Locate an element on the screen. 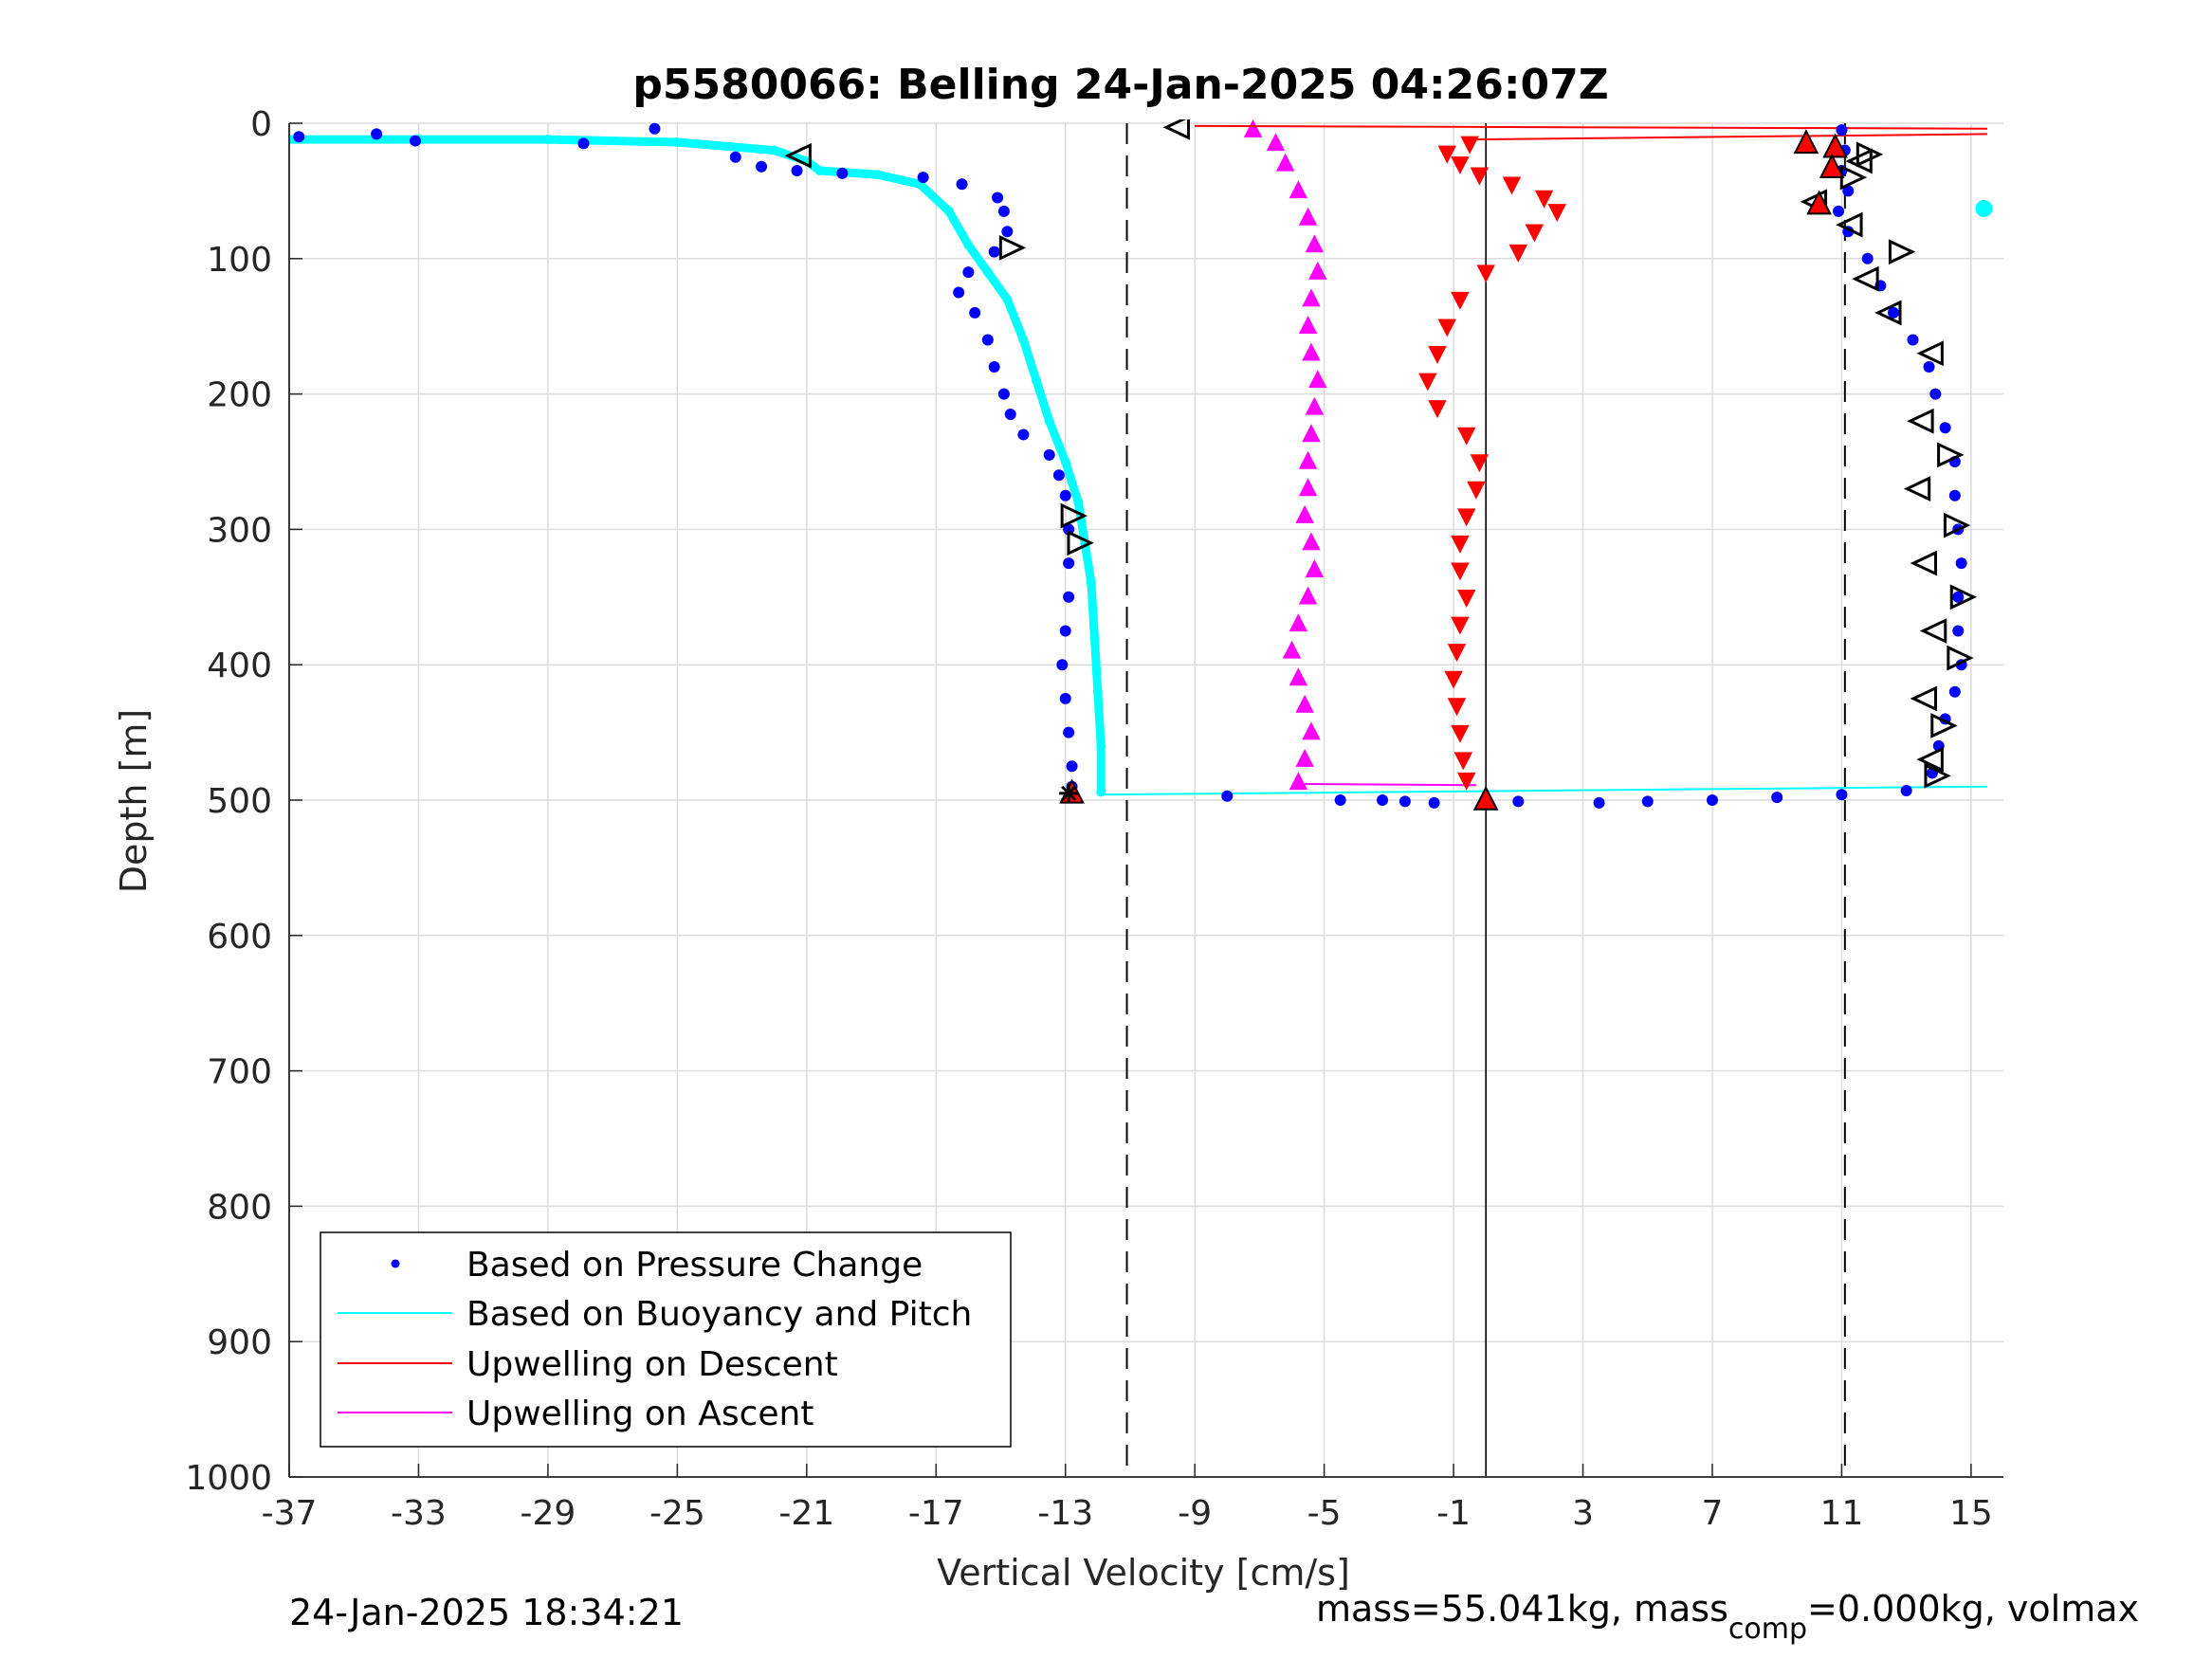 The image size is (2212, 1659). x-tick-label: -9 is located at coordinates (1195, 1513).